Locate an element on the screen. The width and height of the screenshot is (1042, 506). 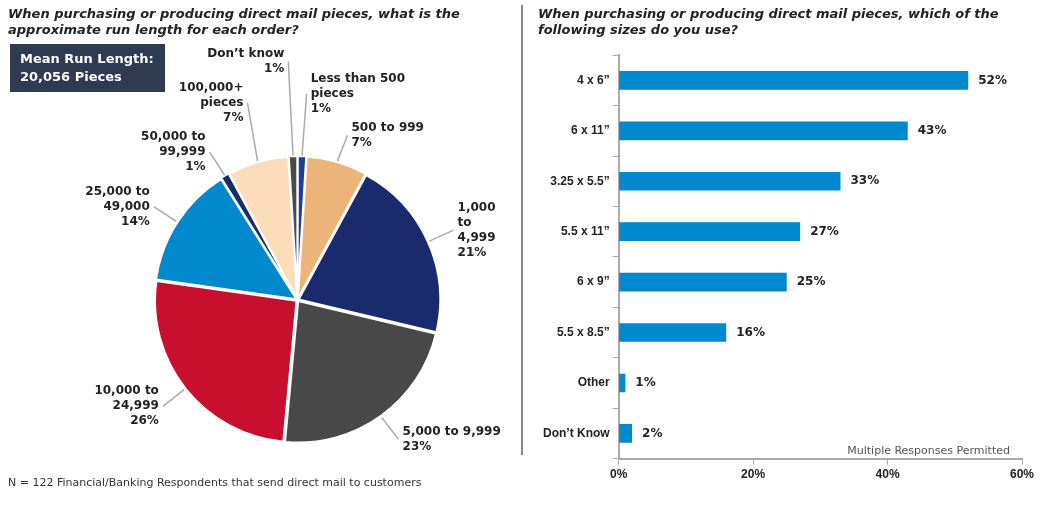
y-tick-label: 3.25 x 5.5” is located at coordinates (580, 180).